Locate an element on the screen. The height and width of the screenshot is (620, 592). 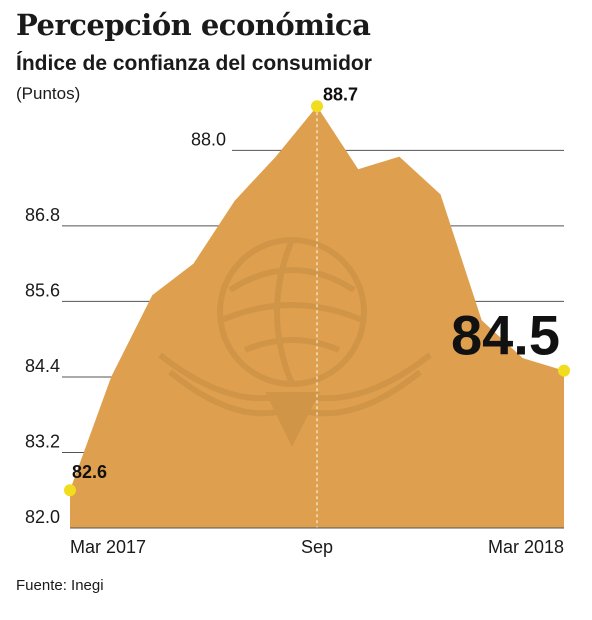
data-label-first: 82.6 is located at coordinates (89, 472).